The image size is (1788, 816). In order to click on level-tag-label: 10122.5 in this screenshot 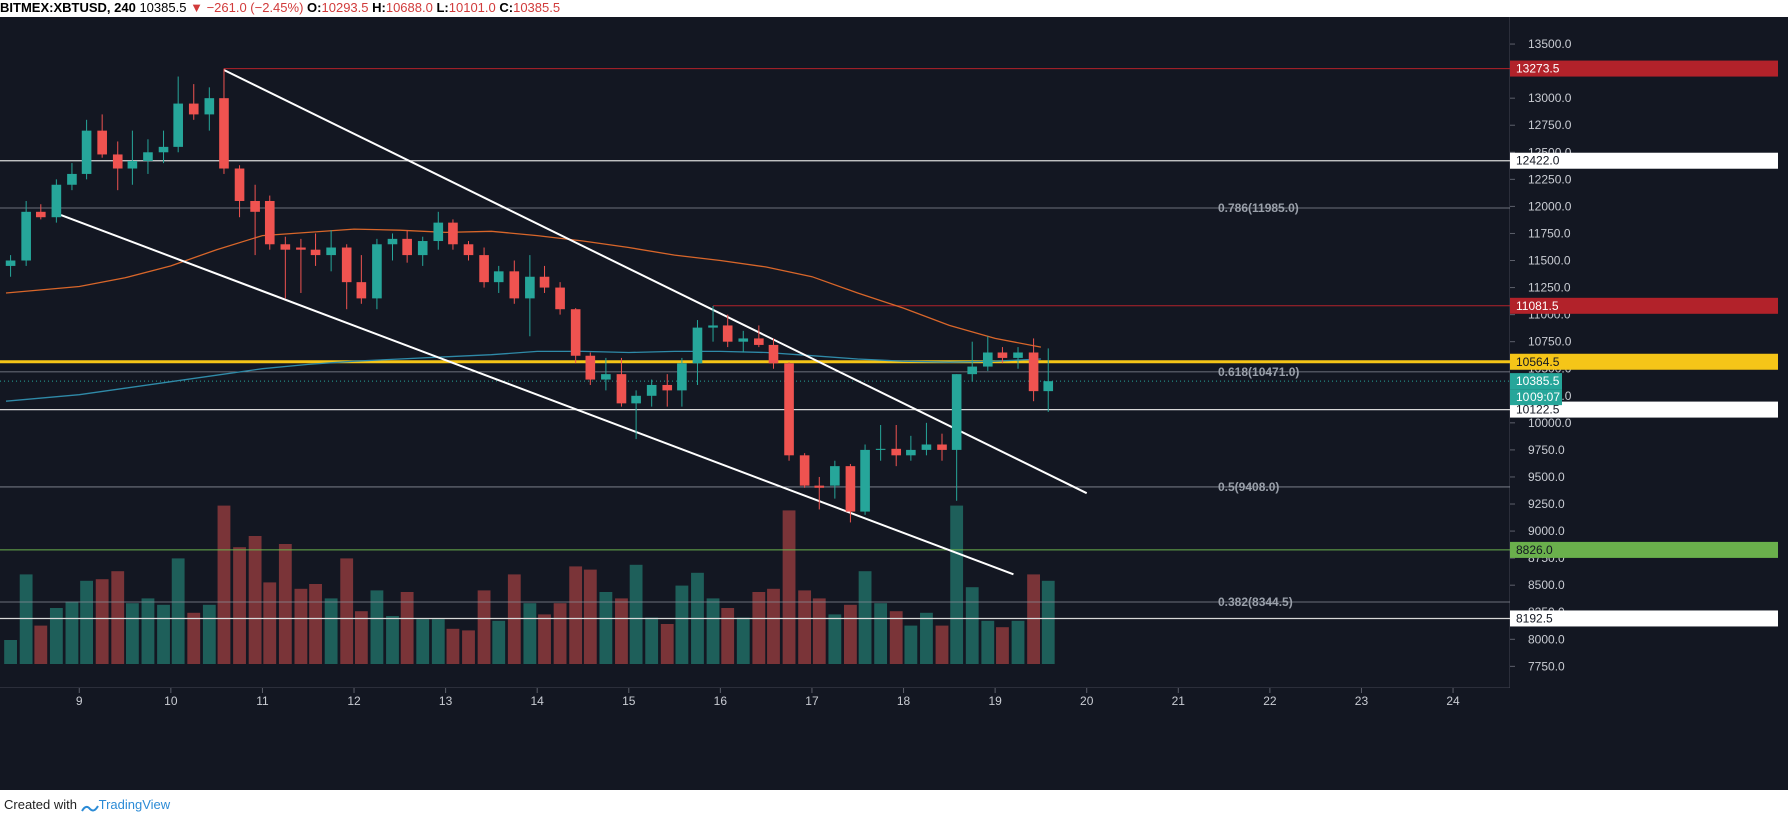, I will do `click(1538, 410)`.